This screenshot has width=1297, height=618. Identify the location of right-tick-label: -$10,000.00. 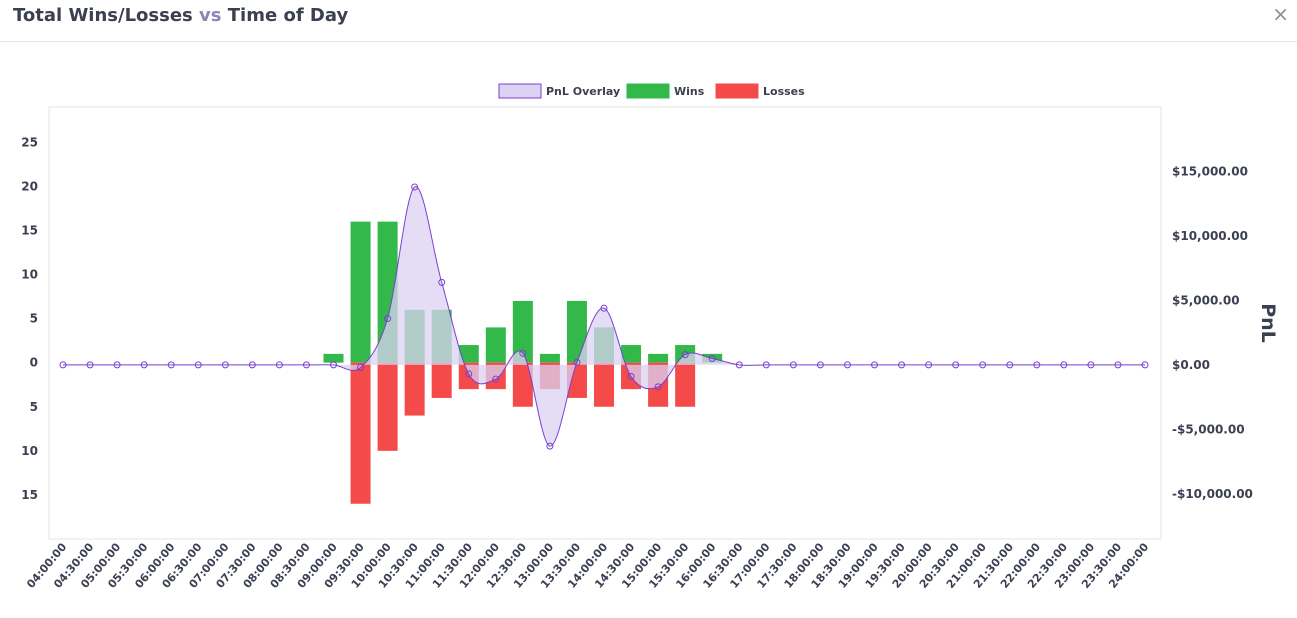
(1212, 494).